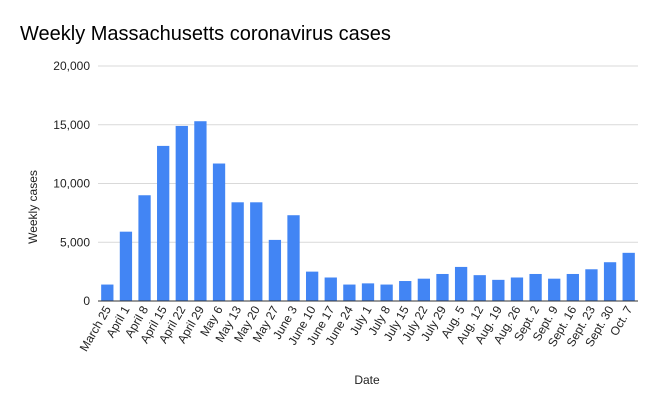 The width and height of the screenshot is (660, 408). I want to click on x-axis-title: Date, so click(367, 380).